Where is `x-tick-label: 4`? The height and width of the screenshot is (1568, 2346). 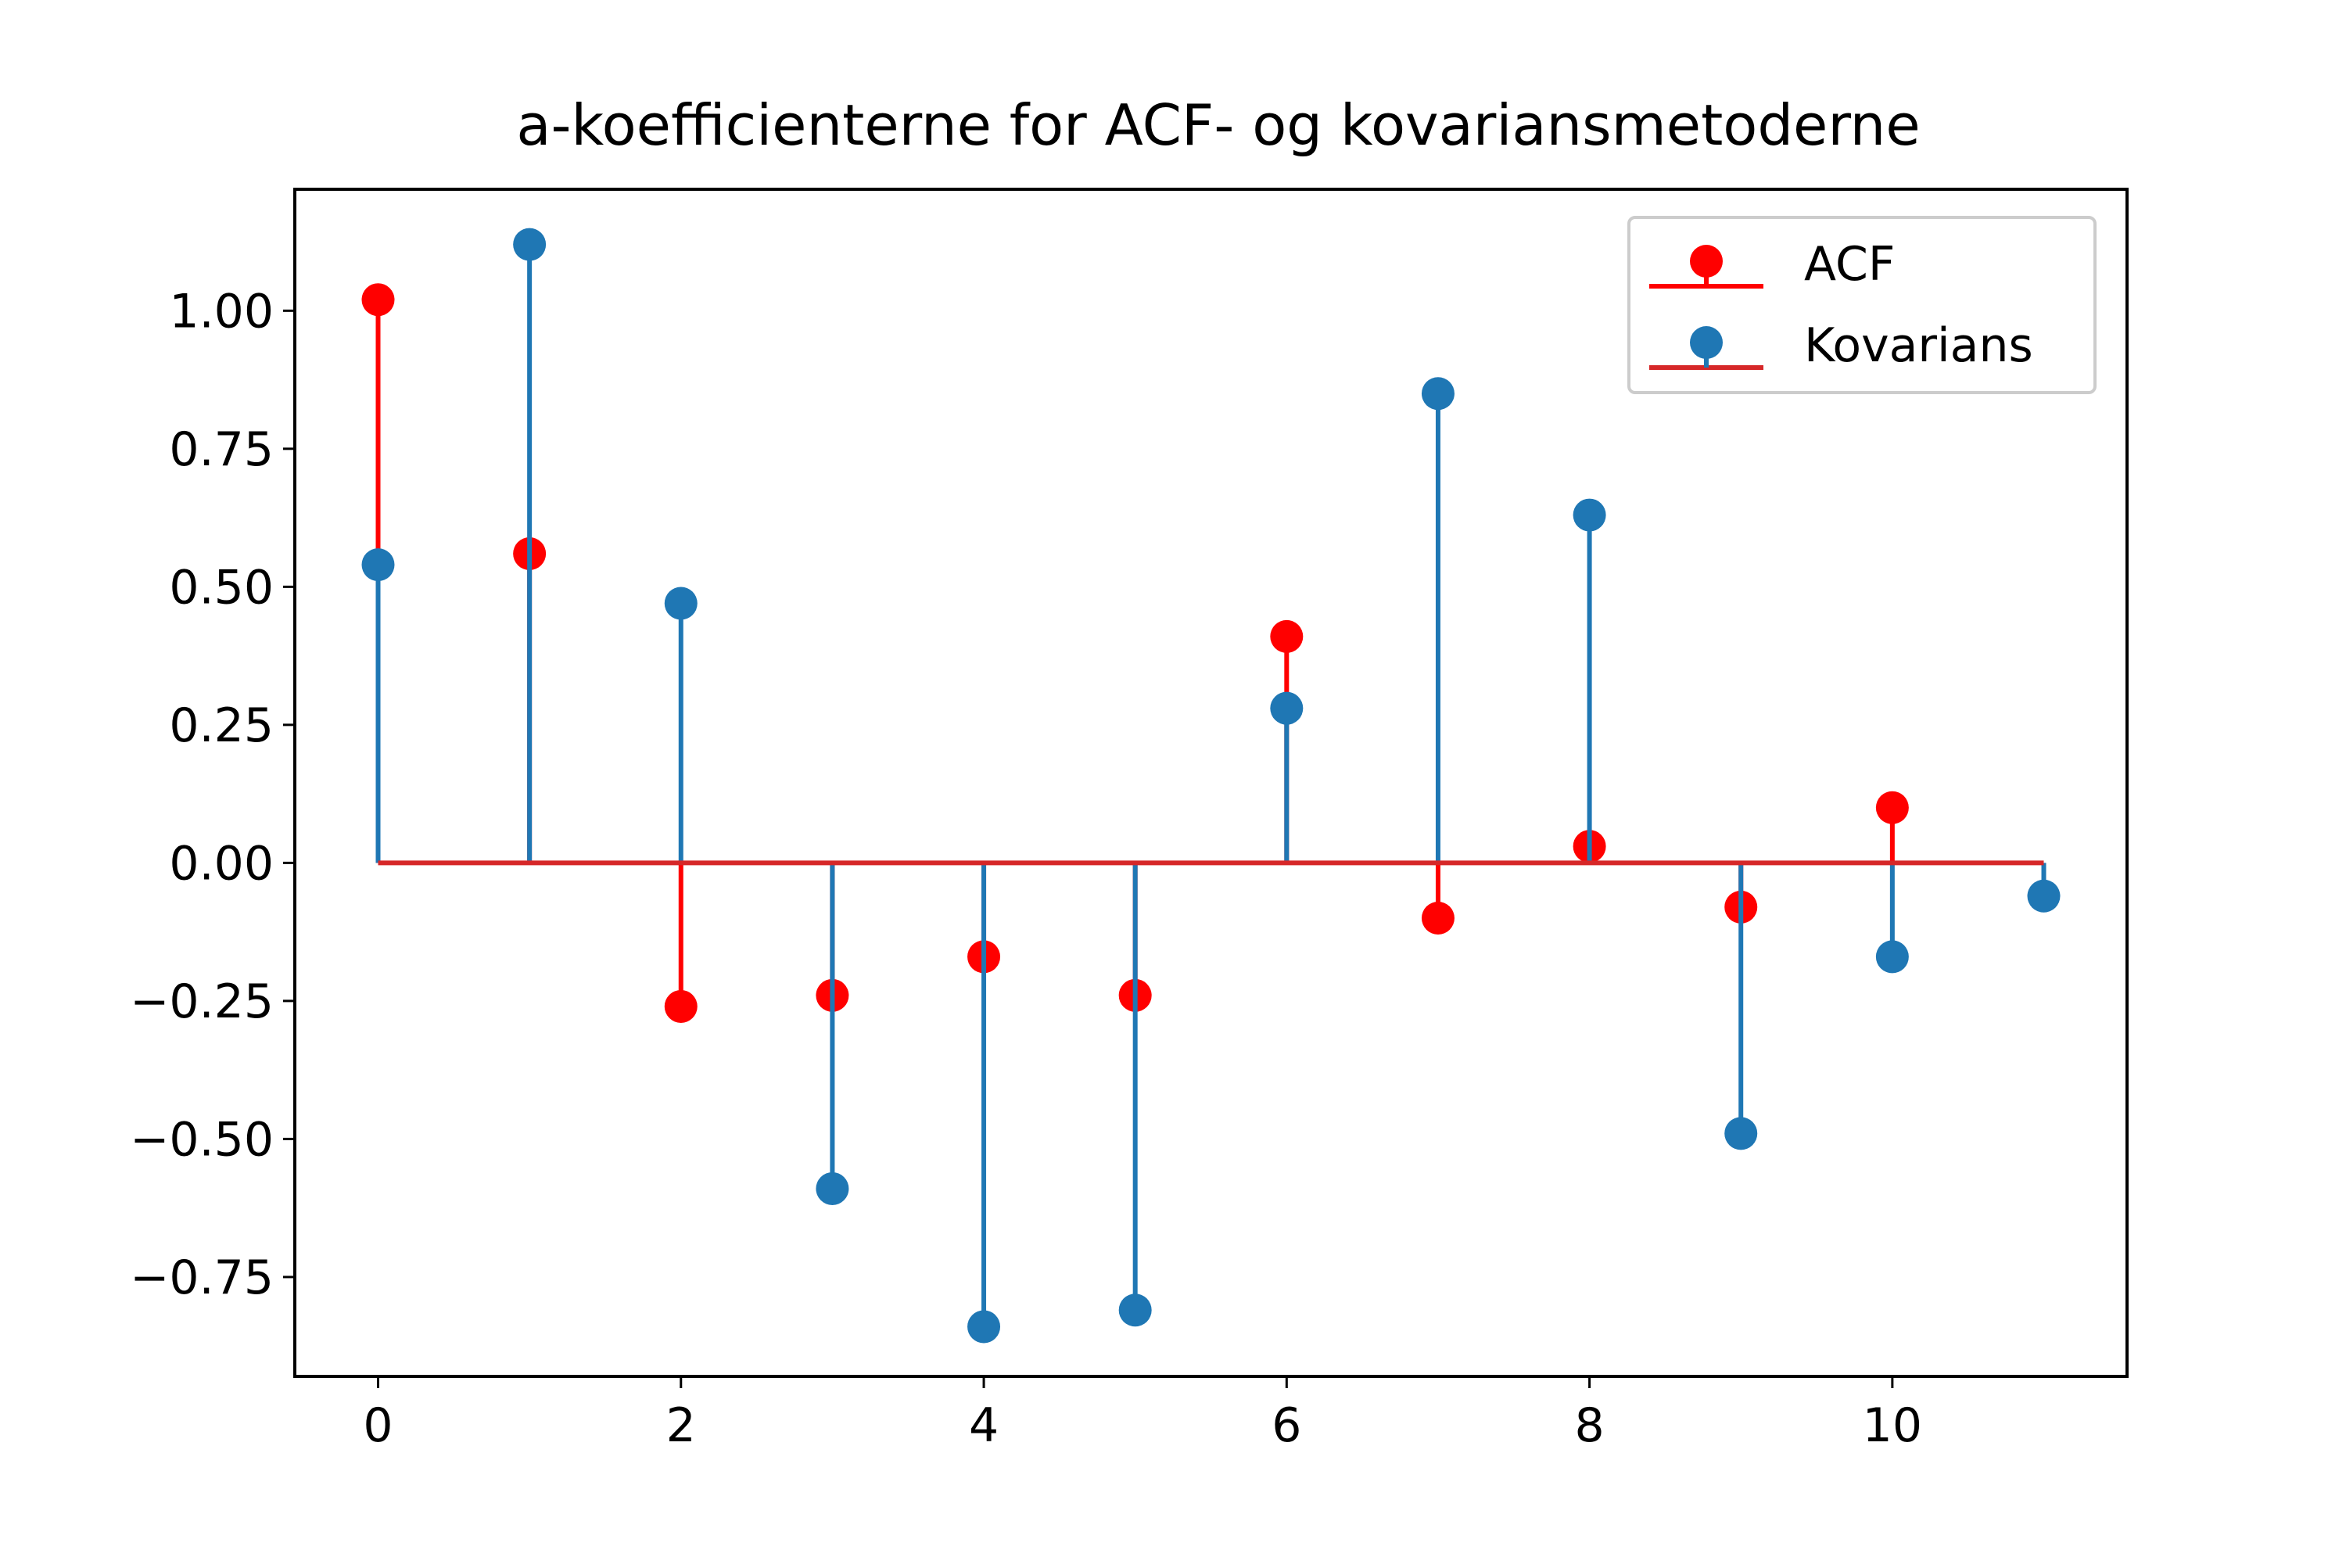 x-tick-label: 4 is located at coordinates (984, 1425).